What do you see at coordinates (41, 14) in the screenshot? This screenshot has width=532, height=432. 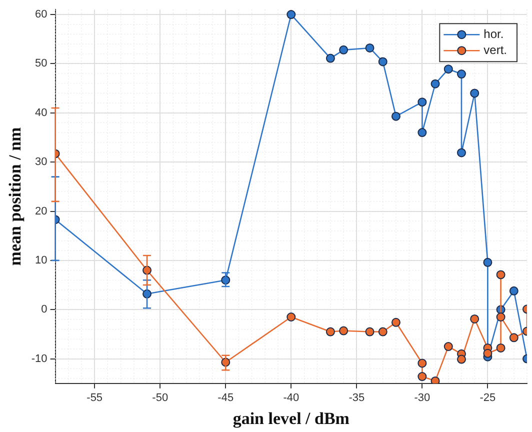 I see `y-tick-label: 60` at bounding box center [41, 14].